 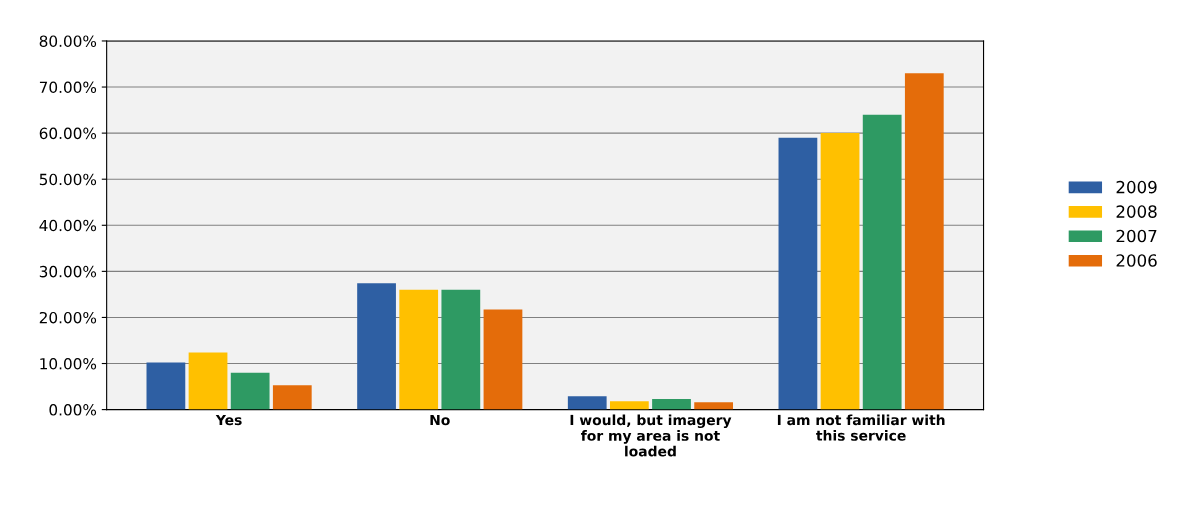 I want to click on y-tick-label: 0.00%, so click(x=73, y=410).